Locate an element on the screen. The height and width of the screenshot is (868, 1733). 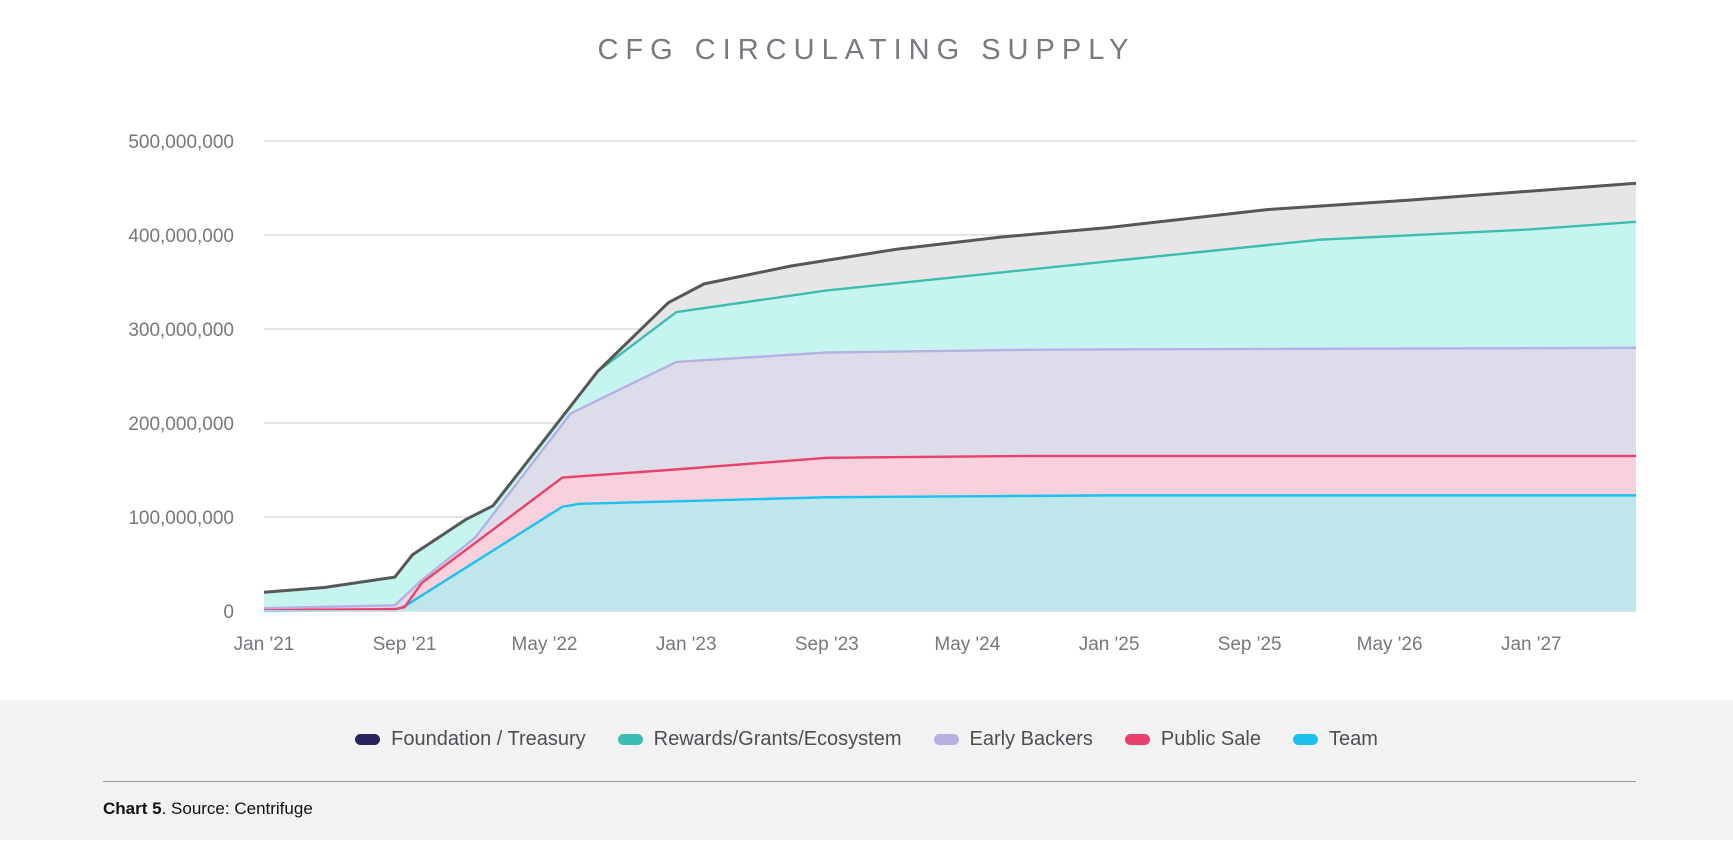
x-tick-label: May '22 is located at coordinates (545, 644).